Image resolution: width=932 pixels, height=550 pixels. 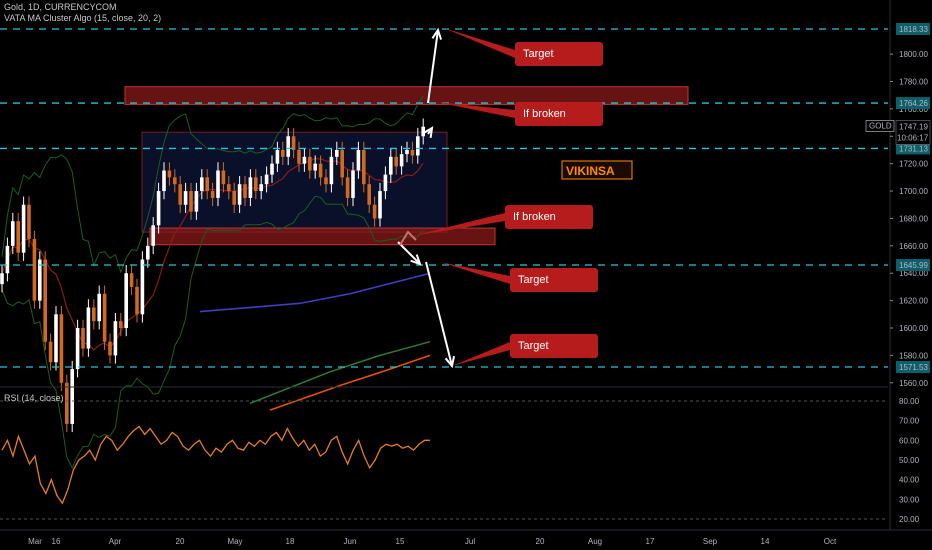 I want to click on arrow-current-head, so click(x=428, y=132).